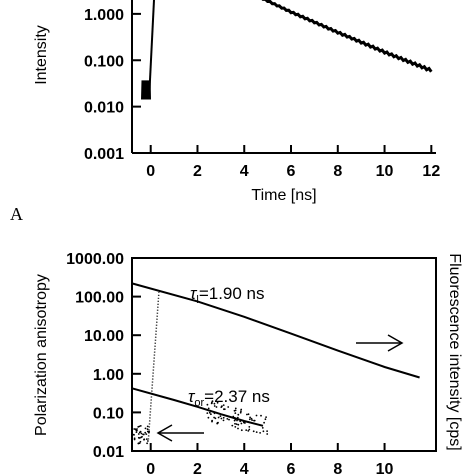 This screenshot has width=474, height=474. I want to click on panel-a-baseline-curve, so click(146, 90).